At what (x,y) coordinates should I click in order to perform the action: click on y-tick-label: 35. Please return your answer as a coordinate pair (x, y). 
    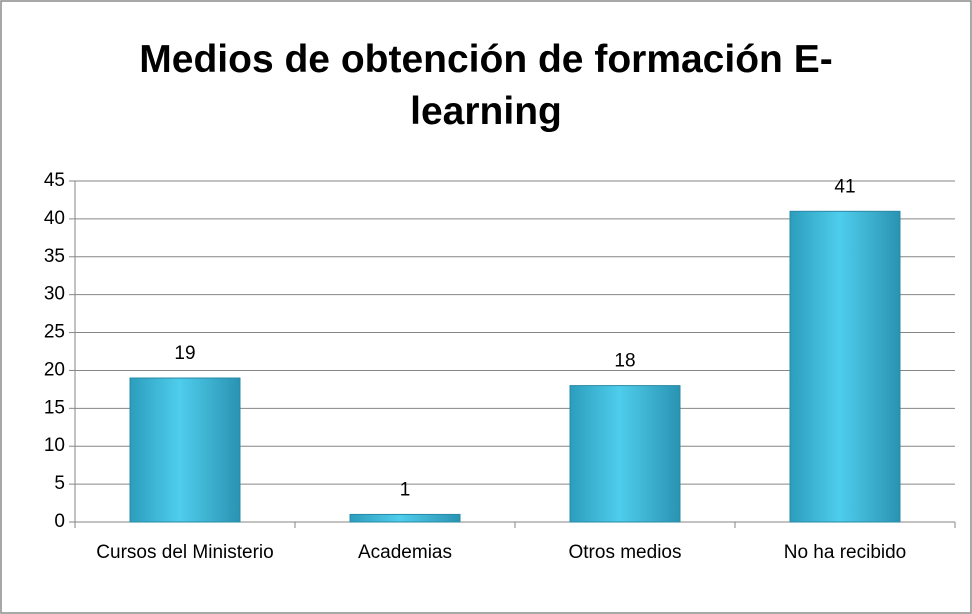
    Looking at the image, I should click on (54, 256).